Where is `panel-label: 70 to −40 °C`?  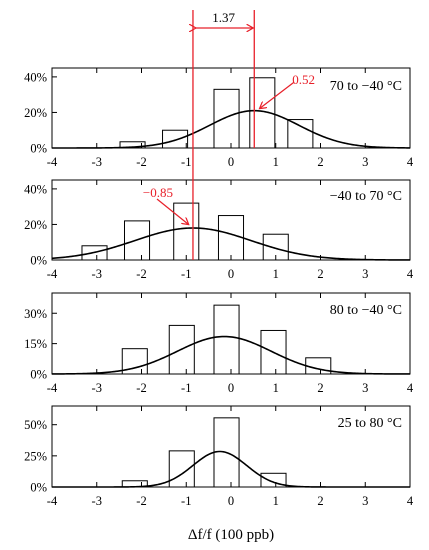
panel-label: 70 to −40 °C is located at coordinates (366, 86).